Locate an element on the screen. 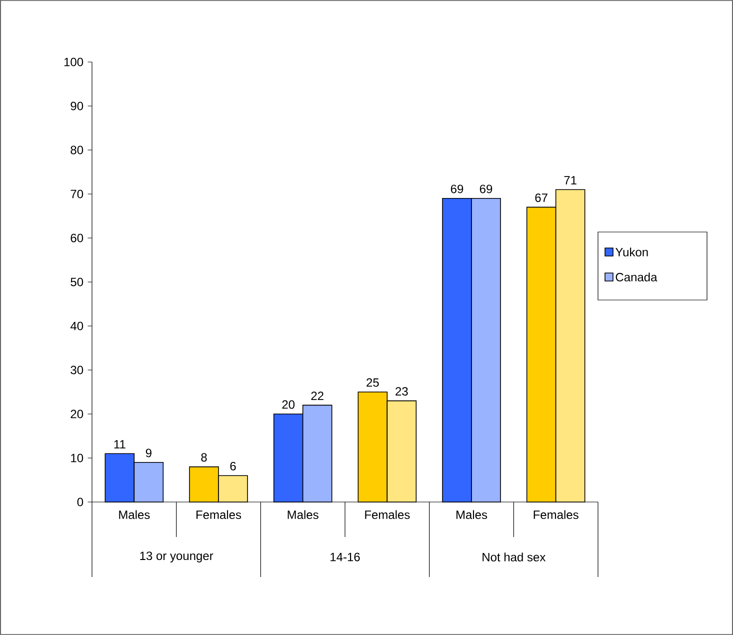  text: Not had sex is located at coordinates (514, 557).